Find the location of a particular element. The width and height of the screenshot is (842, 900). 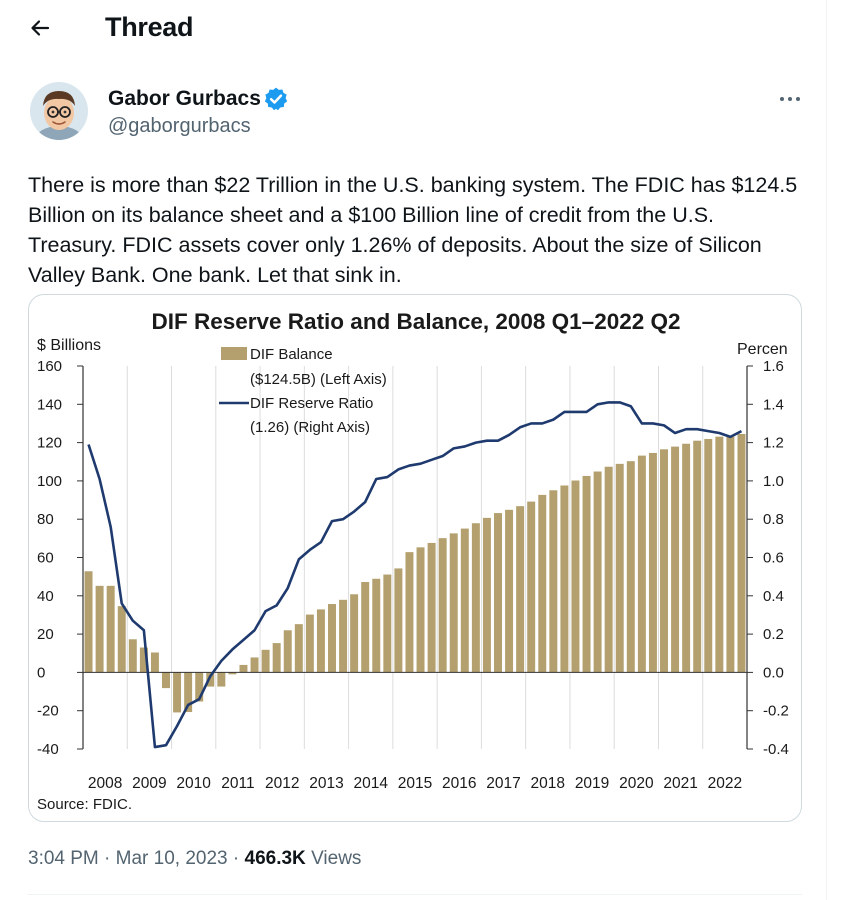

right-tick-label: 0.6 is located at coordinates (773, 558).